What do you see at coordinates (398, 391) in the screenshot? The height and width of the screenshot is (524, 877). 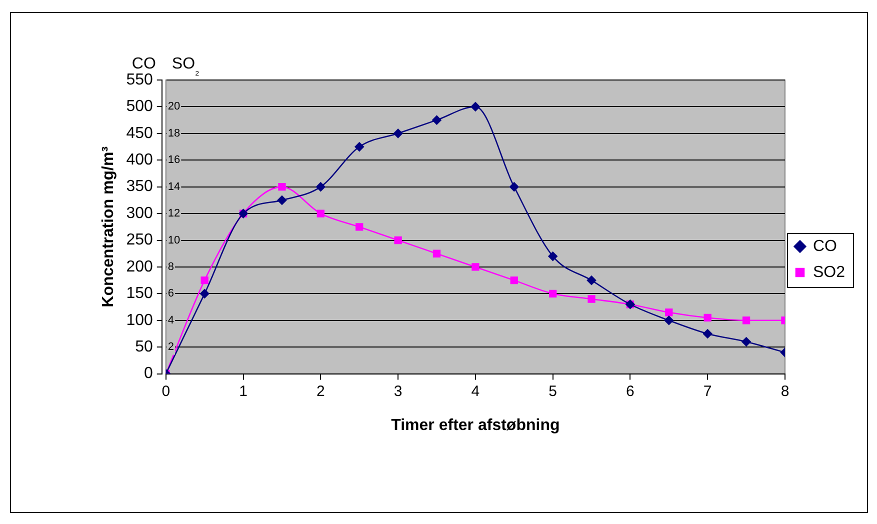 I see `x-tick-label: 3` at bounding box center [398, 391].